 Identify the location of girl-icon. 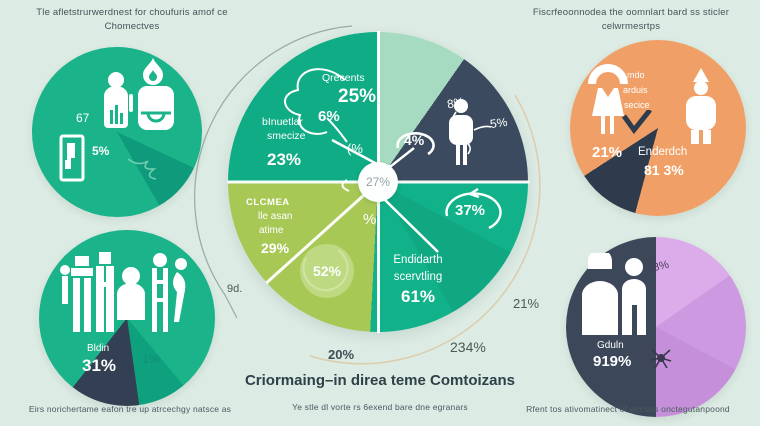
(608, 101).